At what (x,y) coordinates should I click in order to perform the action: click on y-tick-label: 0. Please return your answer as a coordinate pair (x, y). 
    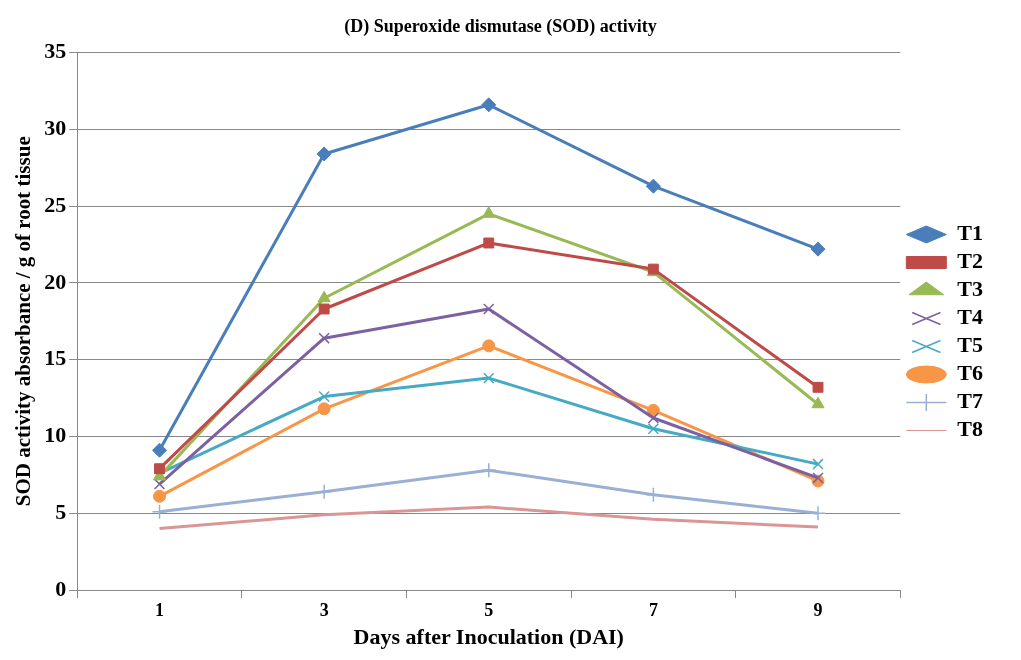
    Looking at the image, I should click on (61, 588).